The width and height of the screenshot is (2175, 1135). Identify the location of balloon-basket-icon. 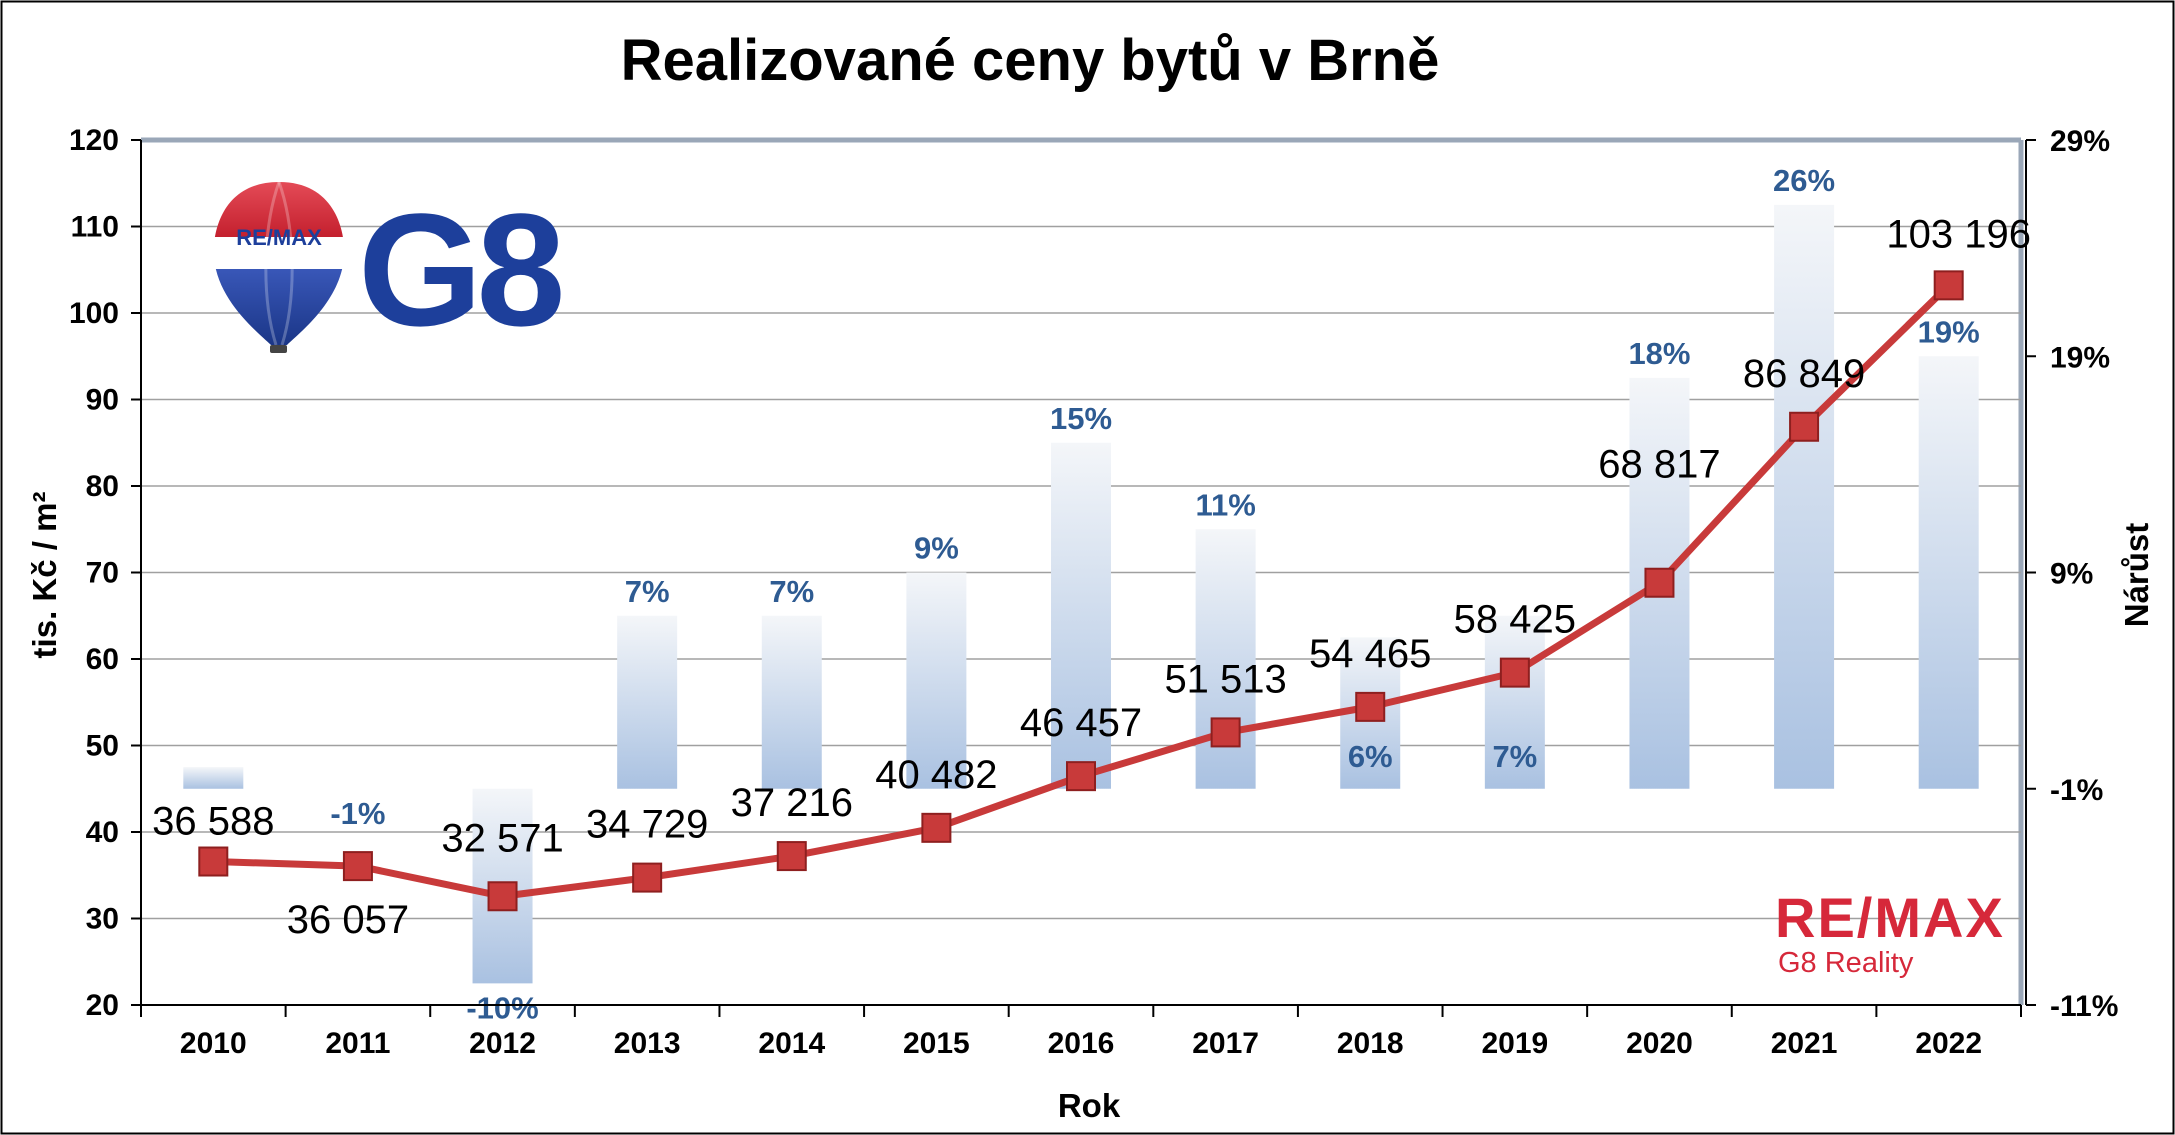
(278, 349).